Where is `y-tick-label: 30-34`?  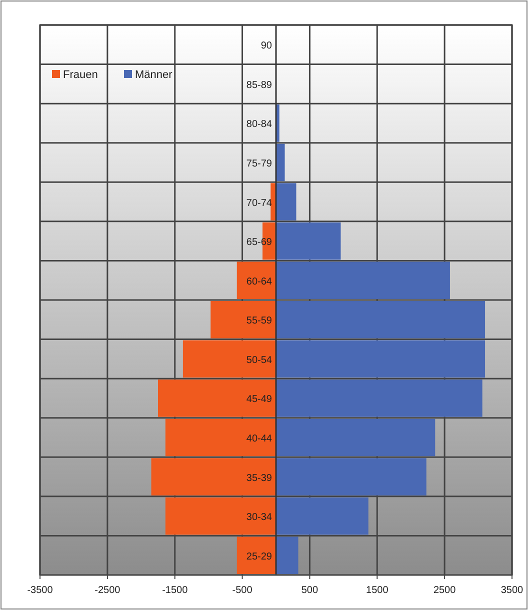
y-tick-label: 30-34 is located at coordinates (259, 518).